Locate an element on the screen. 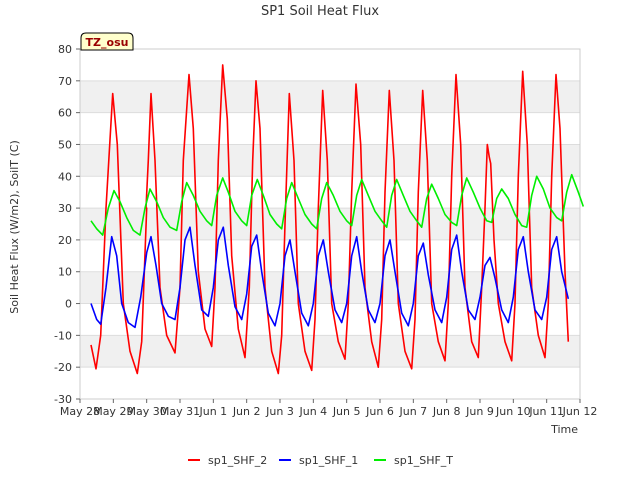 The width and height of the screenshot is (640, 480). y-tick-label: 70 is located at coordinates (65, 81).